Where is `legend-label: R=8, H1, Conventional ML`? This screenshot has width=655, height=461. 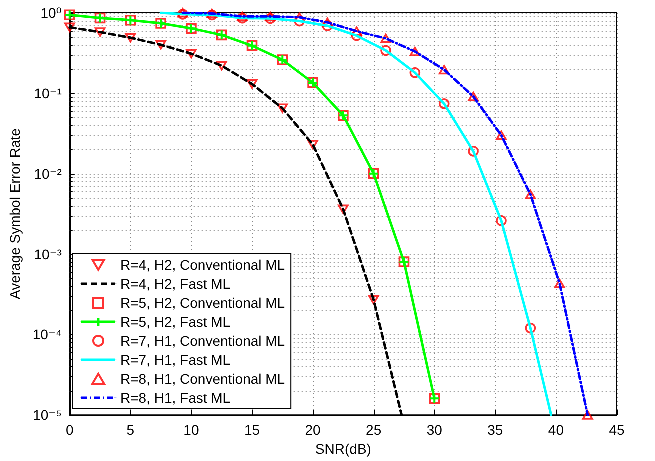 legend-label: R=8, H1, Conventional ML is located at coordinates (203, 379).